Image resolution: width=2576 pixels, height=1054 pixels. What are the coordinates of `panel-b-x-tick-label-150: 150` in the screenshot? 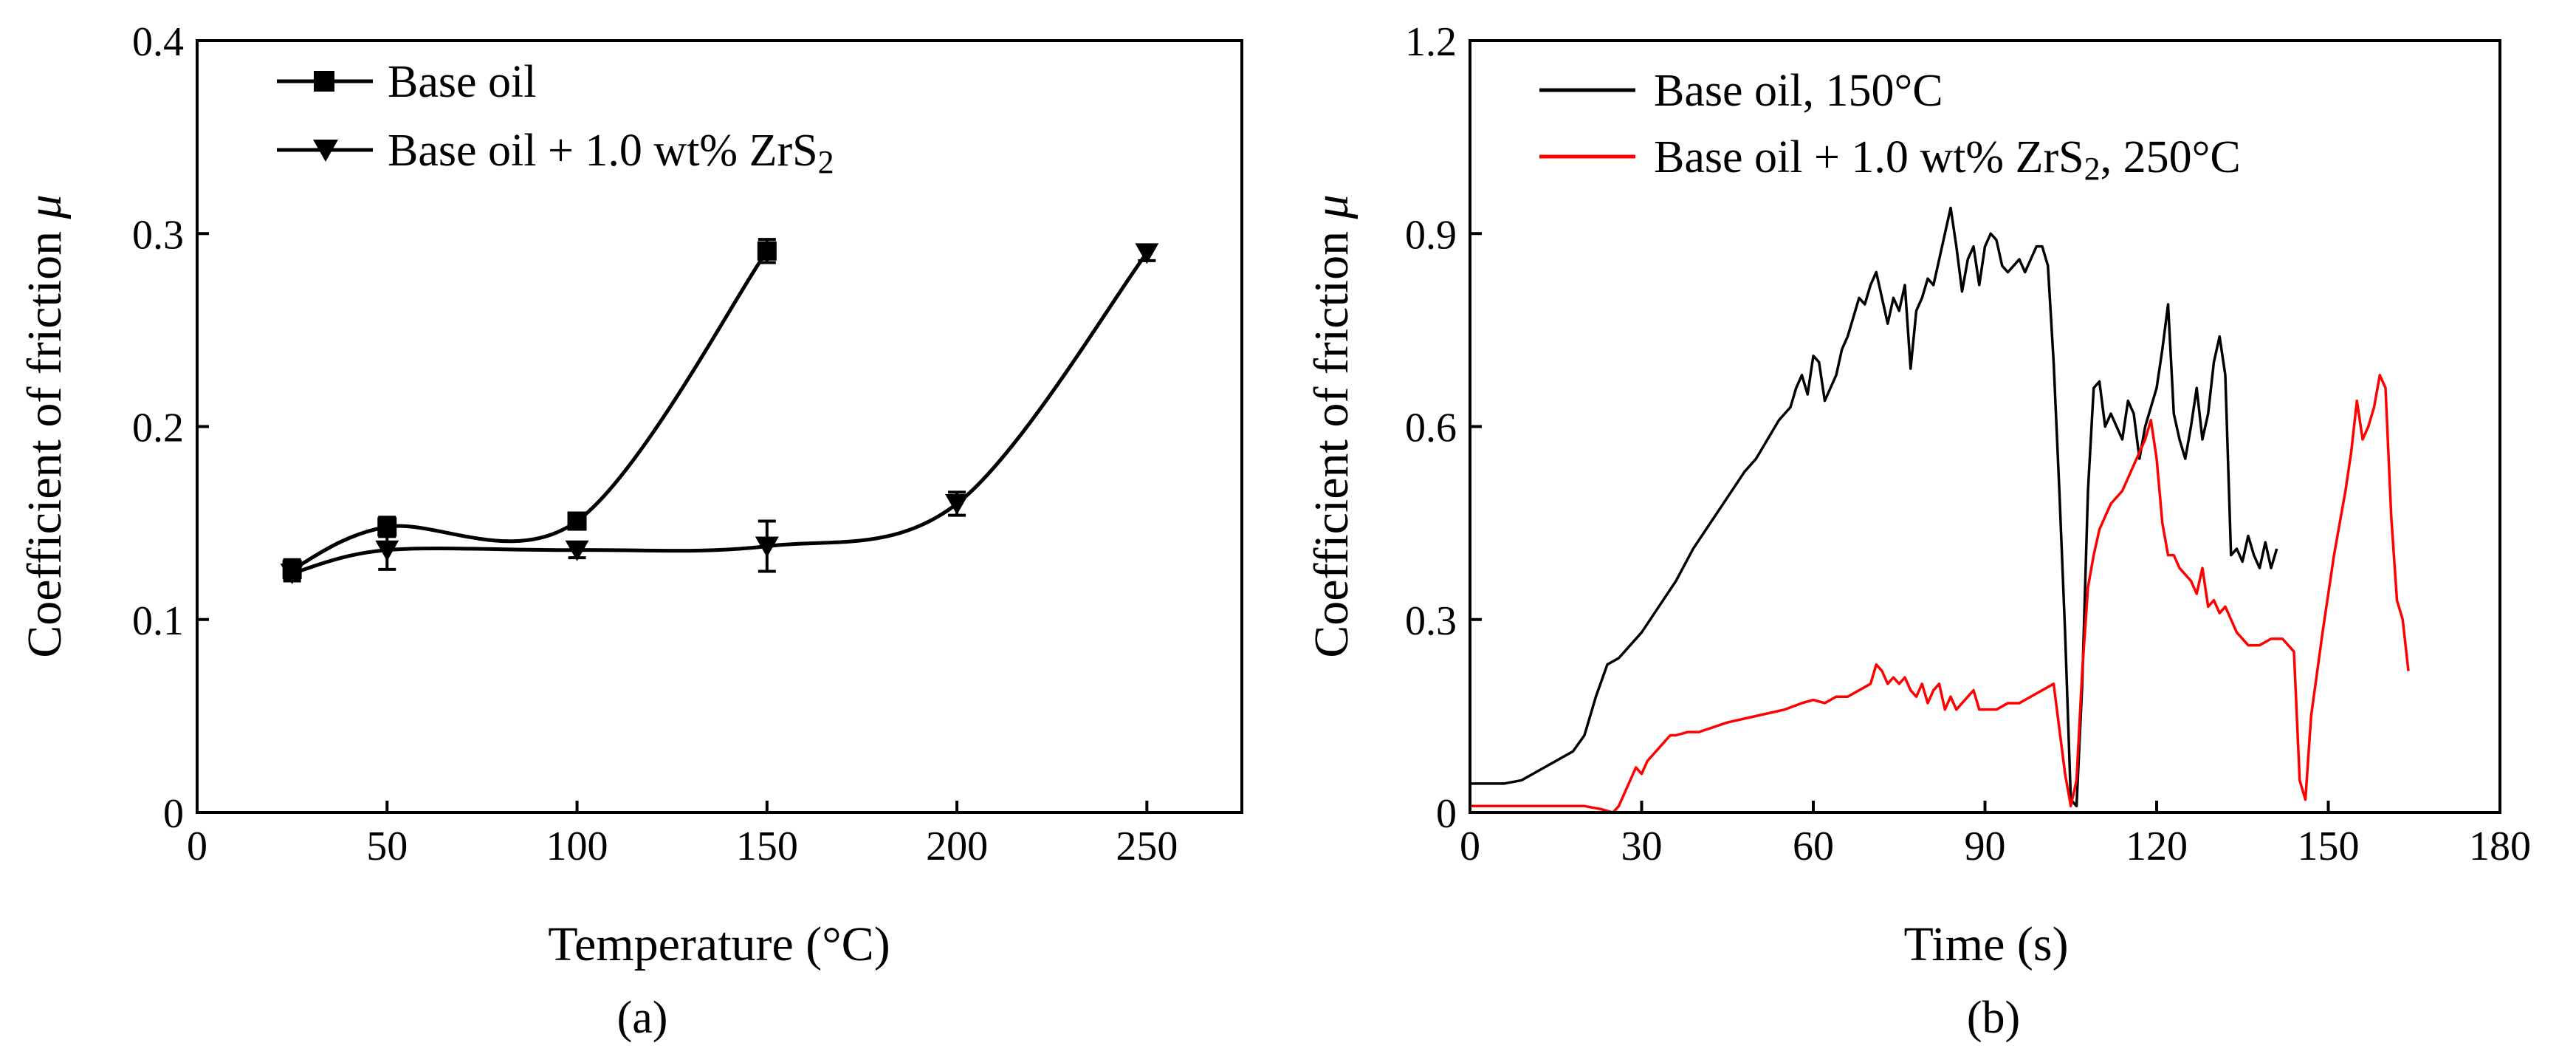 It's located at (2329, 847).